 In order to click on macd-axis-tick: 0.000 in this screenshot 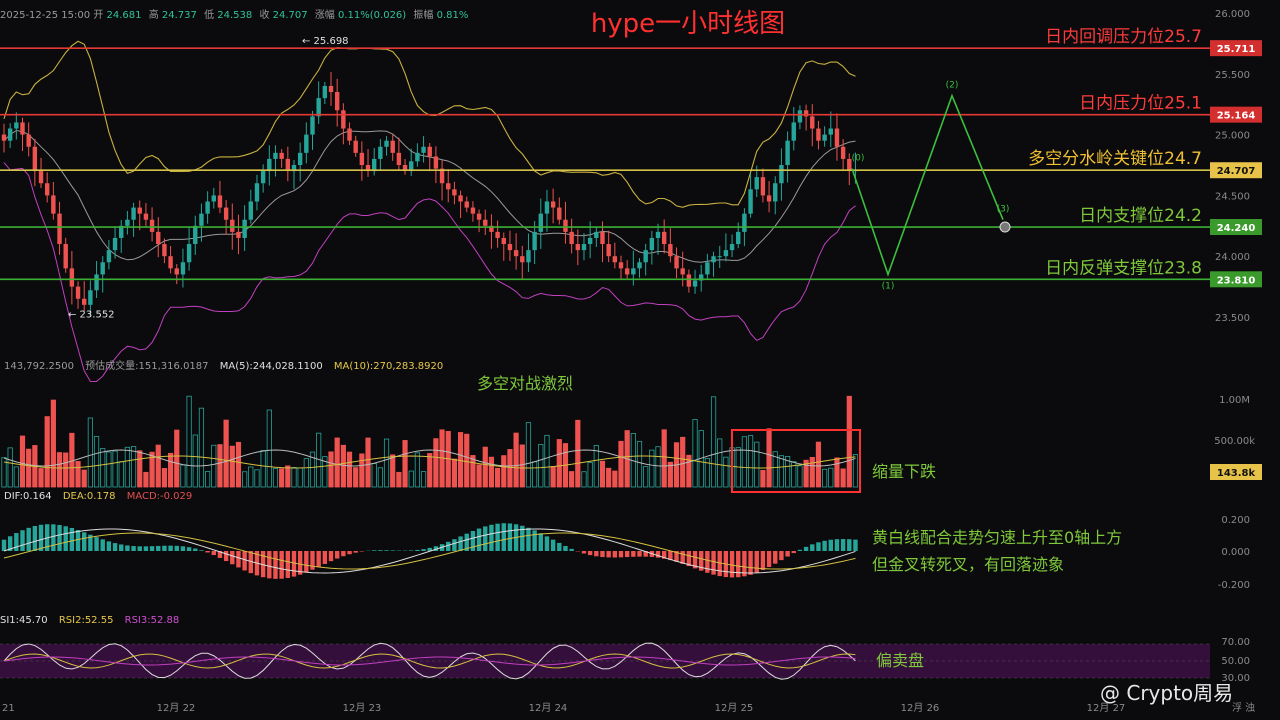, I will do `click(1235, 552)`.